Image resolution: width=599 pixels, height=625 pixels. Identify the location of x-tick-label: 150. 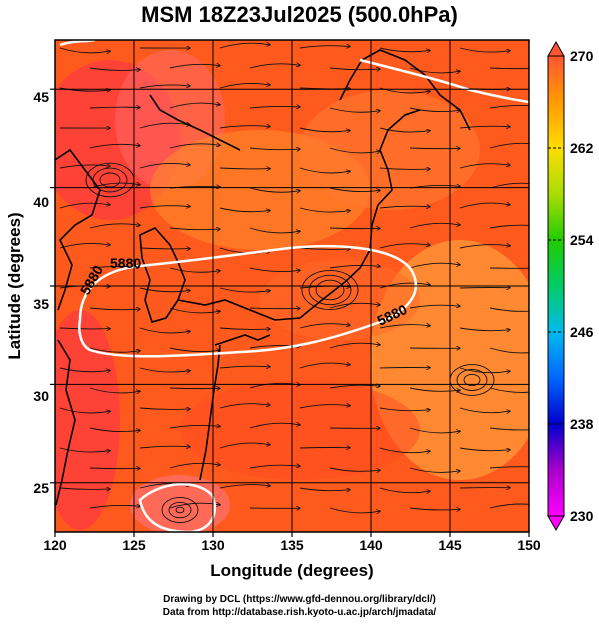
(529, 545).